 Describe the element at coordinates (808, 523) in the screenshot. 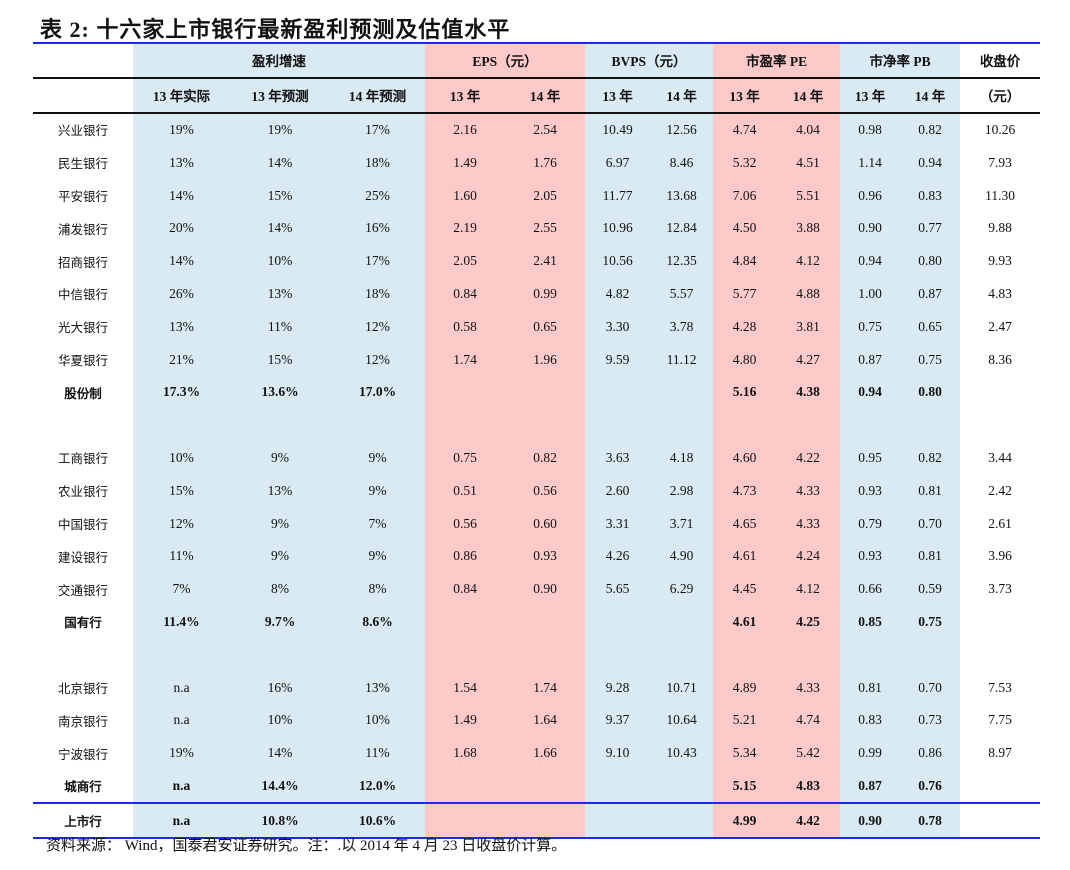

I see `table-cell: 4.33` at that location.